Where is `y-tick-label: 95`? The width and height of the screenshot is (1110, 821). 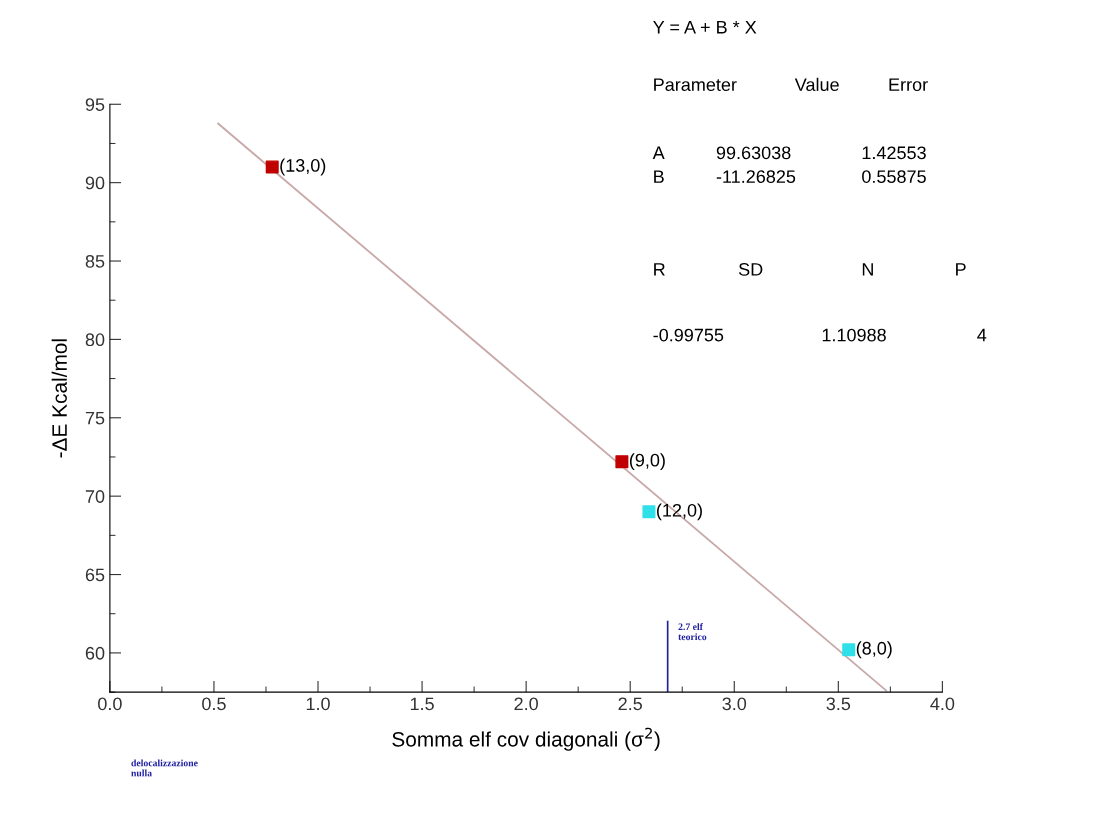 y-tick-label: 95 is located at coordinates (95, 104).